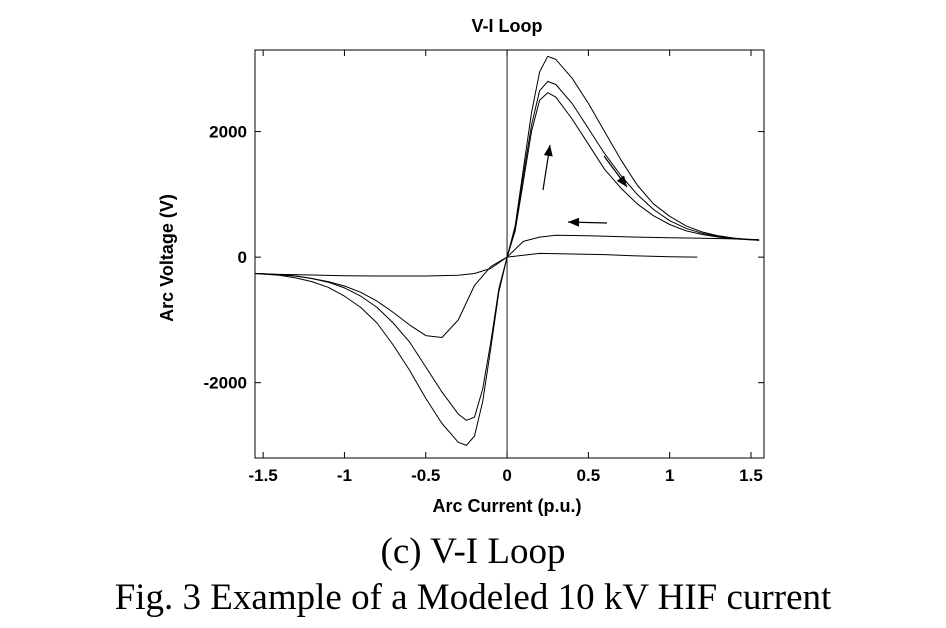 This screenshot has height=628, width=946. Describe the element at coordinates (506, 475) in the screenshot. I see `x-tick-label: 0` at that location.